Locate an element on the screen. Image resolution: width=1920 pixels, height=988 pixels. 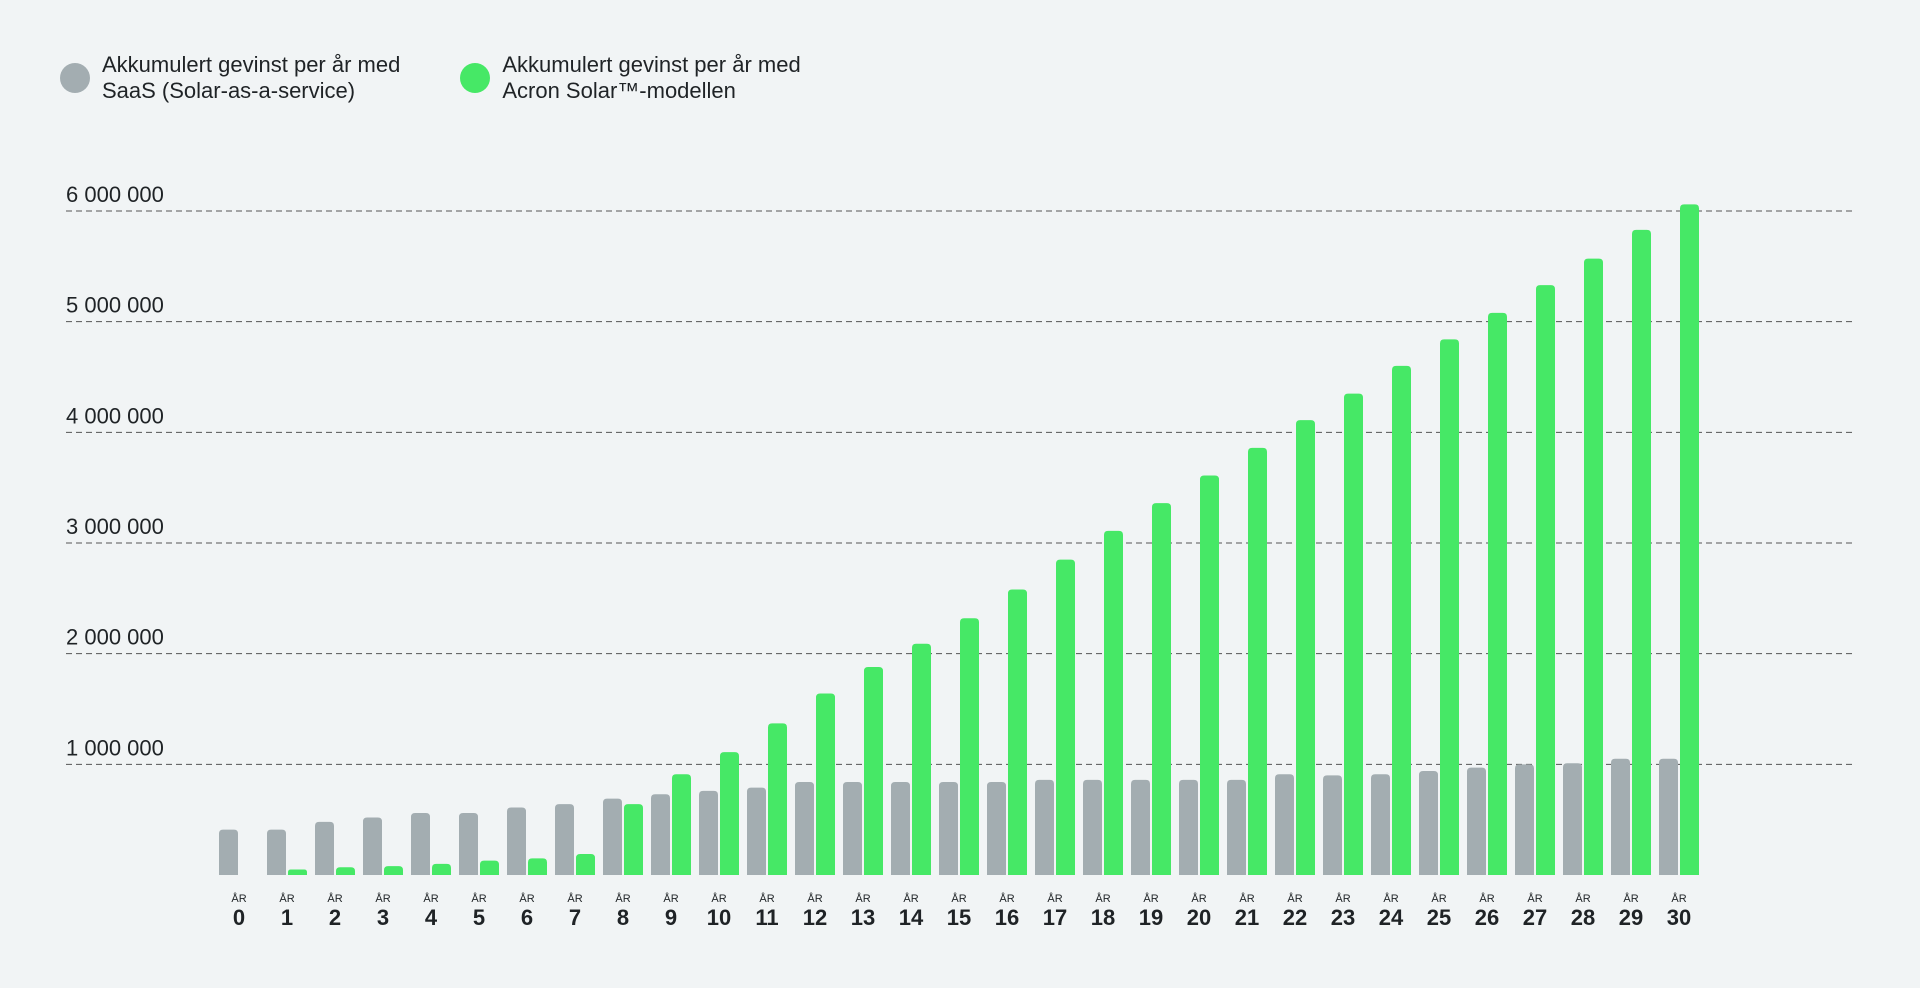
y-tick-label: 5 000 000 is located at coordinates (115, 305).